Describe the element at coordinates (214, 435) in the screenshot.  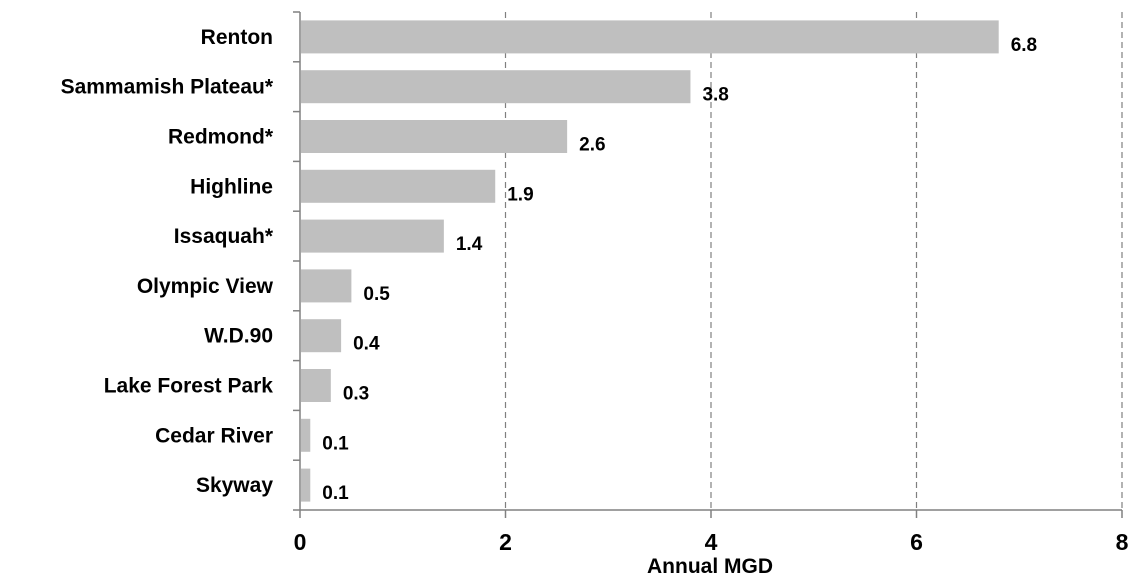
I see `category-label: Cedar River` at that location.